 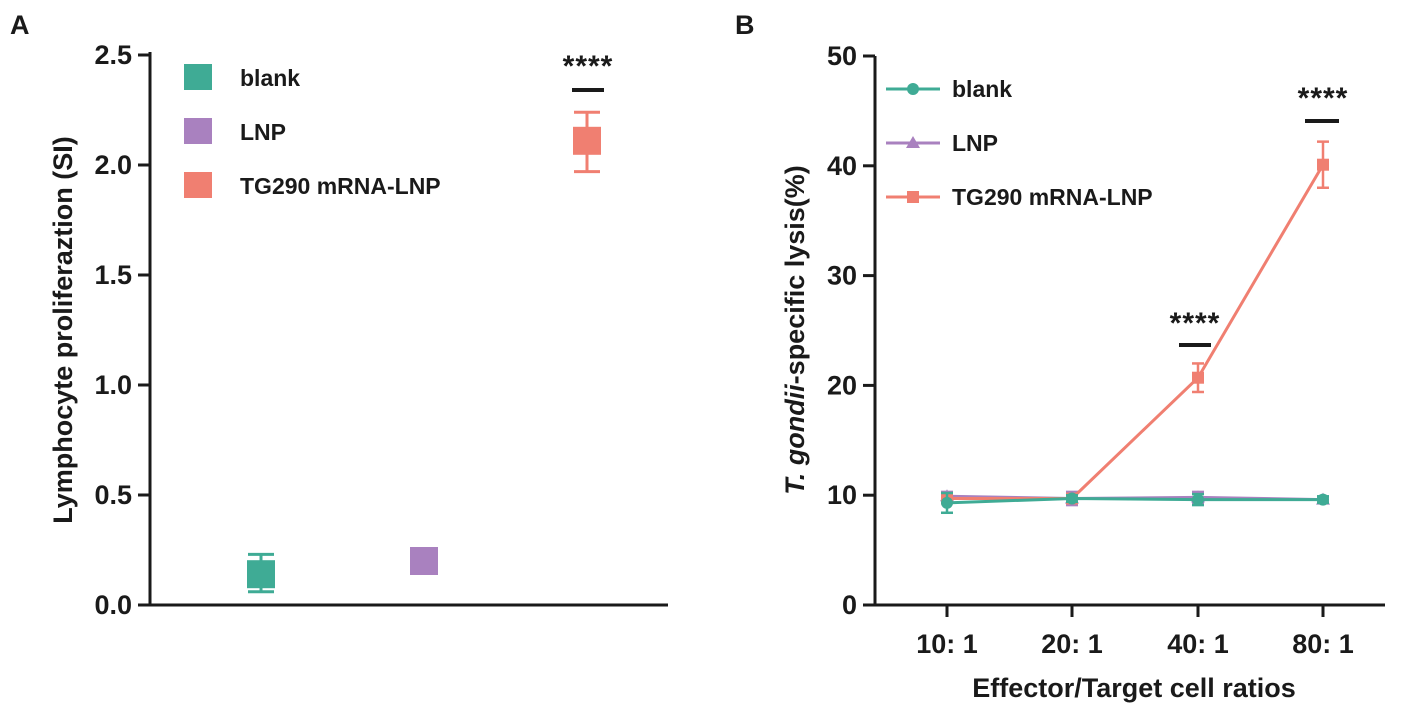 What do you see at coordinates (842, 276) in the screenshot?
I see `y-tick-label-b: 30` at bounding box center [842, 276].